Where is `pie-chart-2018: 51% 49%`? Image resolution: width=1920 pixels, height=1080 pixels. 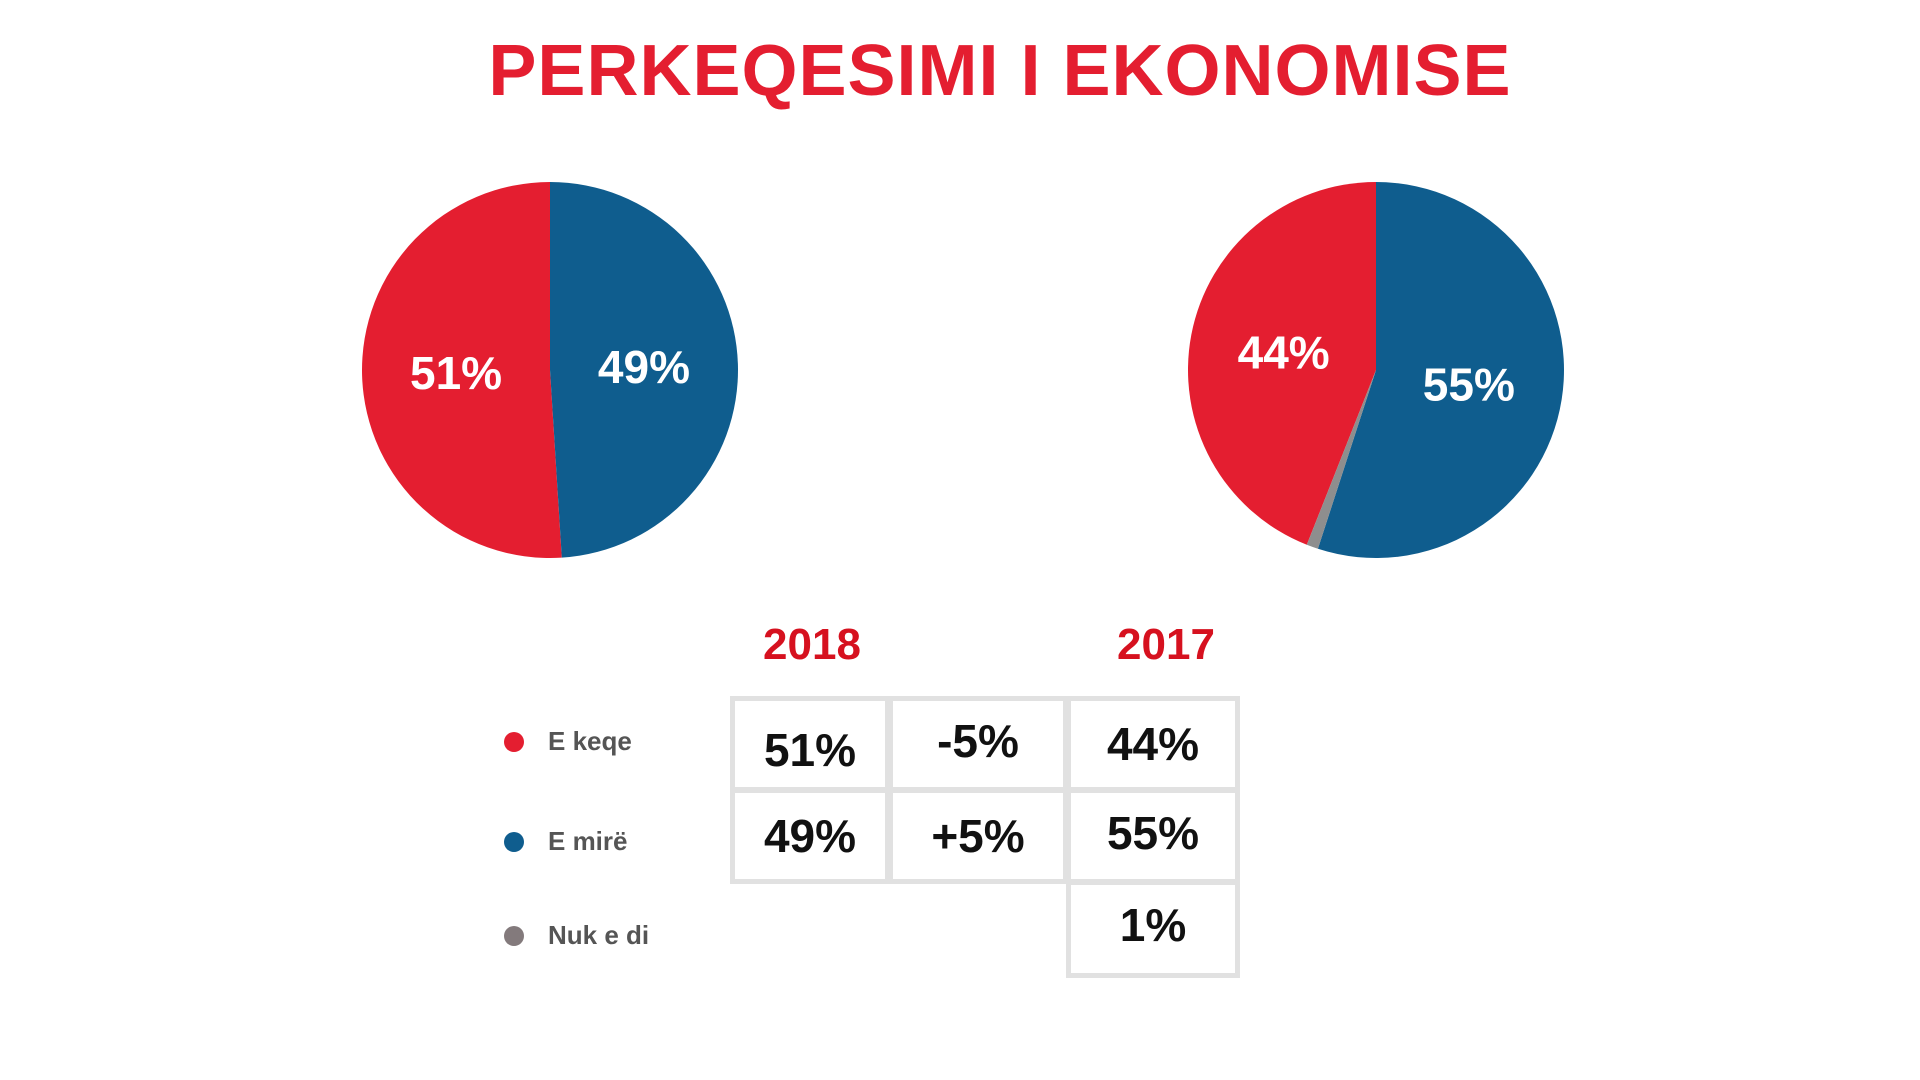
pie-chart-2018: 51% 49% is located at coordinates (549, 370).